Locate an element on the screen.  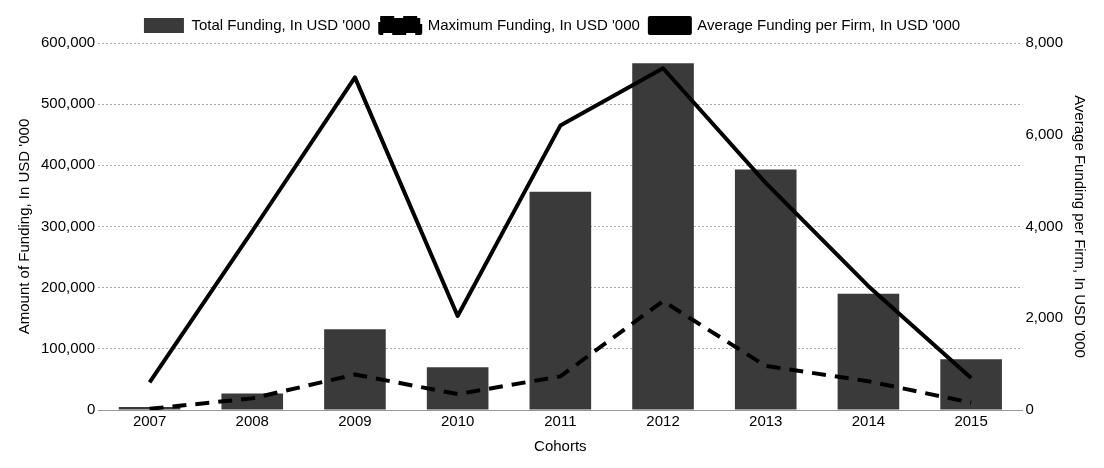
x-tick-label: 2010 is located at coordinates (457, 421).